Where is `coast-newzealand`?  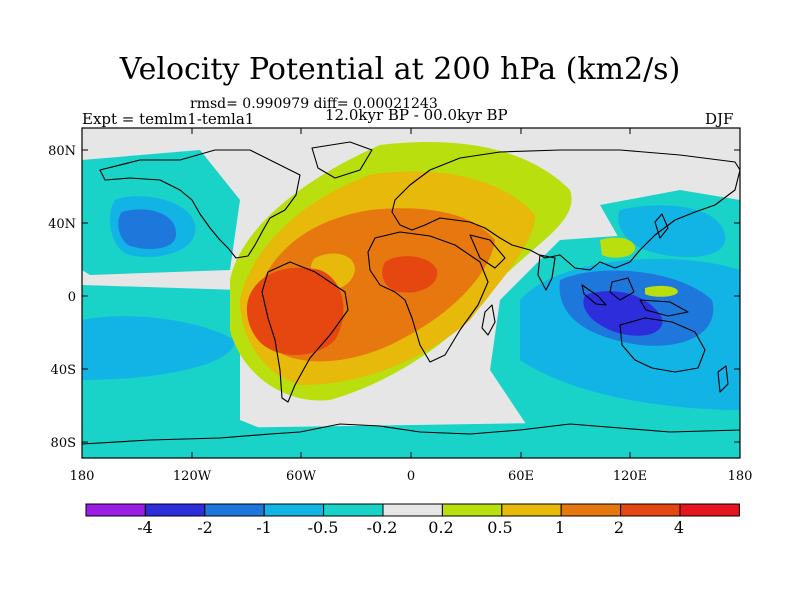
coast-newzealand is located at coordinates (723, 379).